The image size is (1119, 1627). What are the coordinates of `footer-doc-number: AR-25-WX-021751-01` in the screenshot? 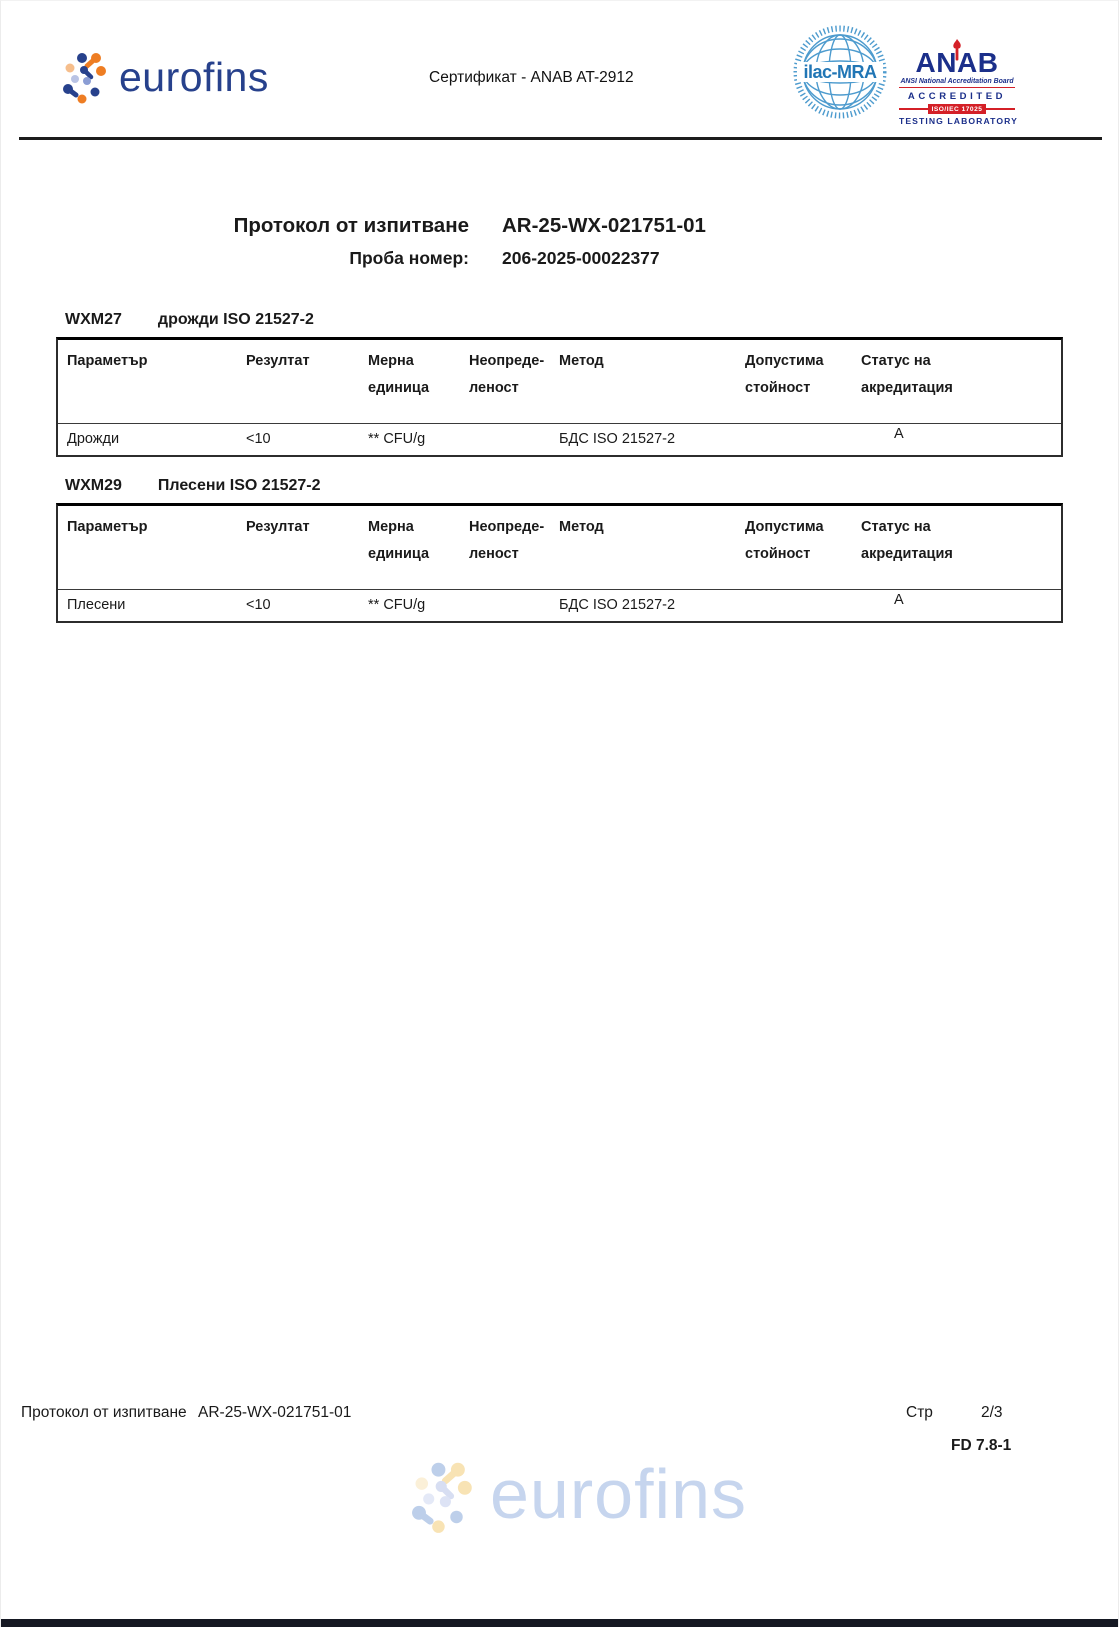 It's located at (275, 1412).